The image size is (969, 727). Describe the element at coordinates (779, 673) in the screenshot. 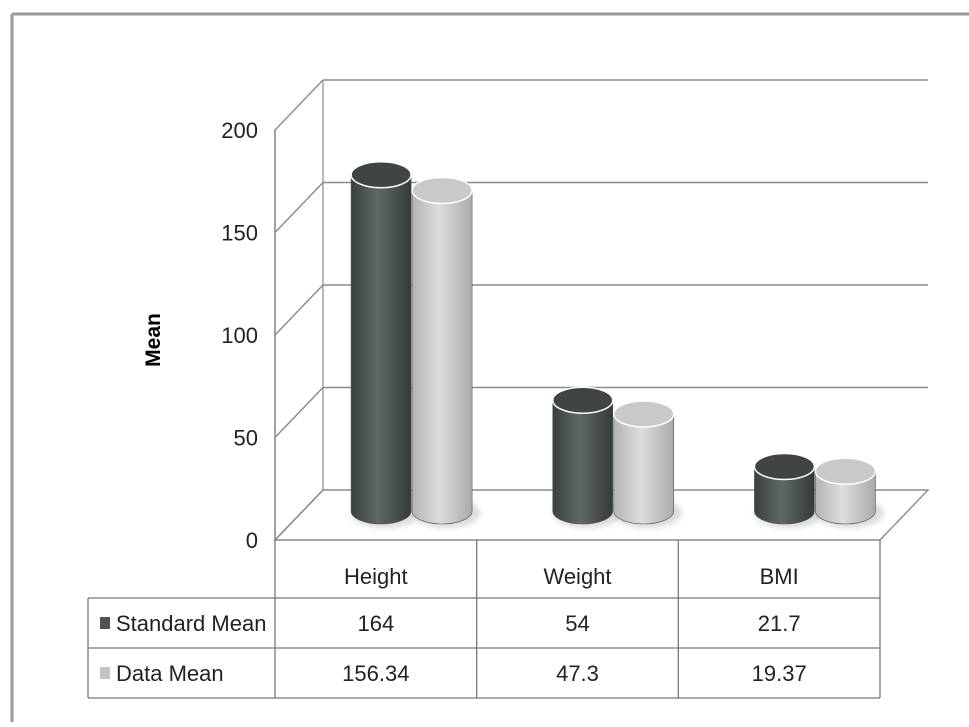

I see `table-value: 19.37` at that location.